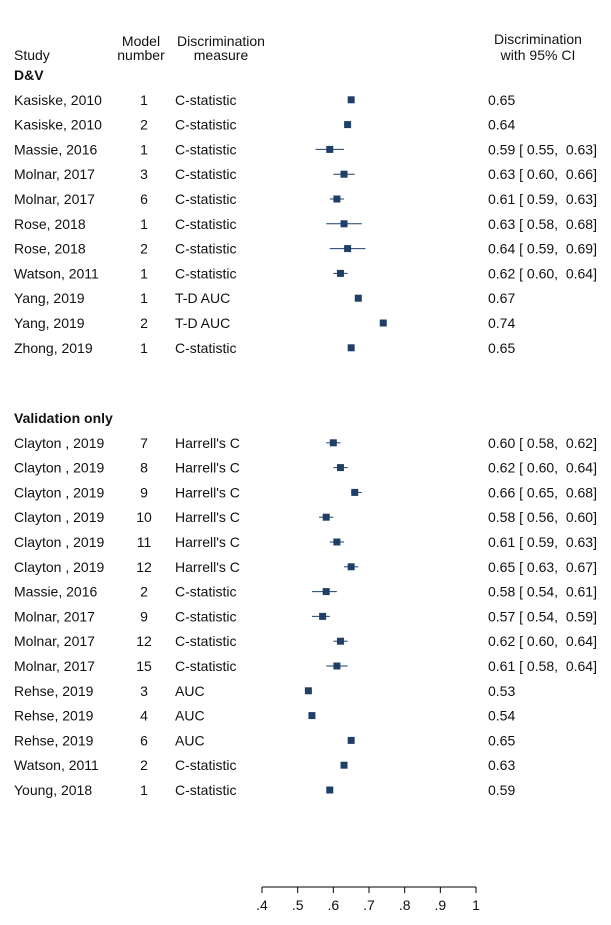 This screenshot has height=925, width=611. What do you see at coordinates (405, 905) in the screenshot?
I see `x-tick-label: .8` at bounding box center [405, 905].